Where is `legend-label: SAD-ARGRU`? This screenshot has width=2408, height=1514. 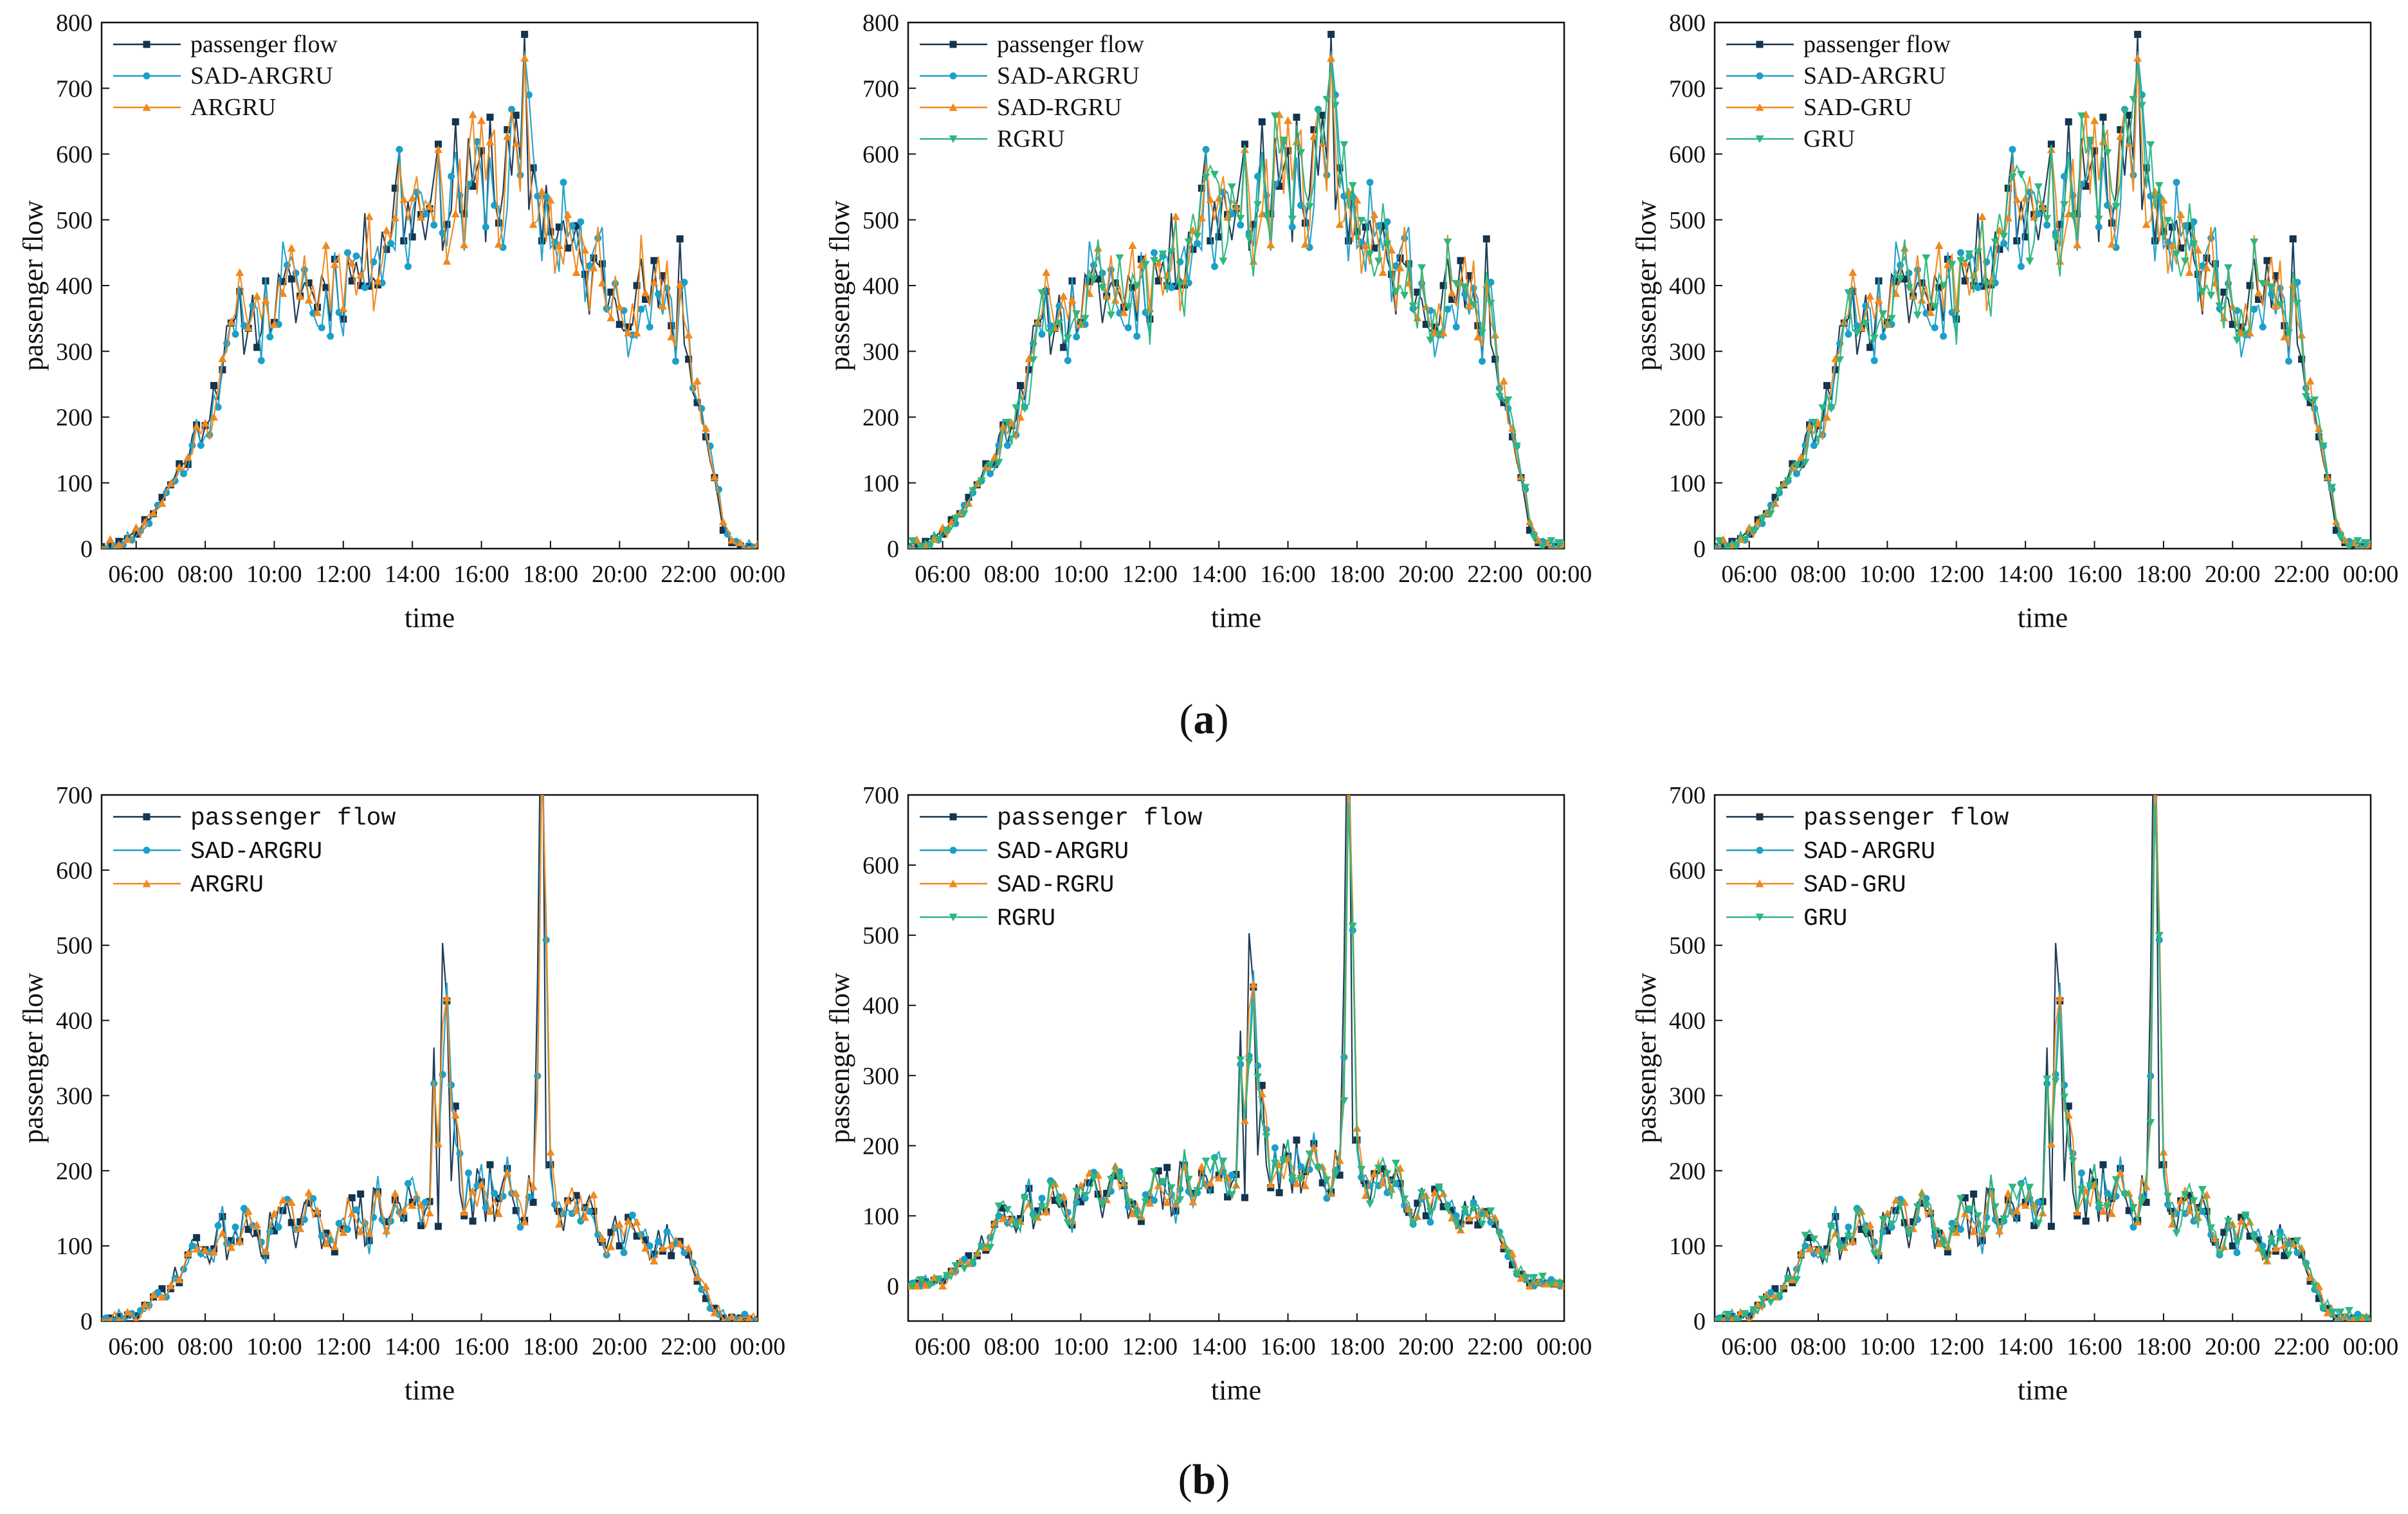 legend-label: SAD-ARGRU is located at coordinates (1068, 75).